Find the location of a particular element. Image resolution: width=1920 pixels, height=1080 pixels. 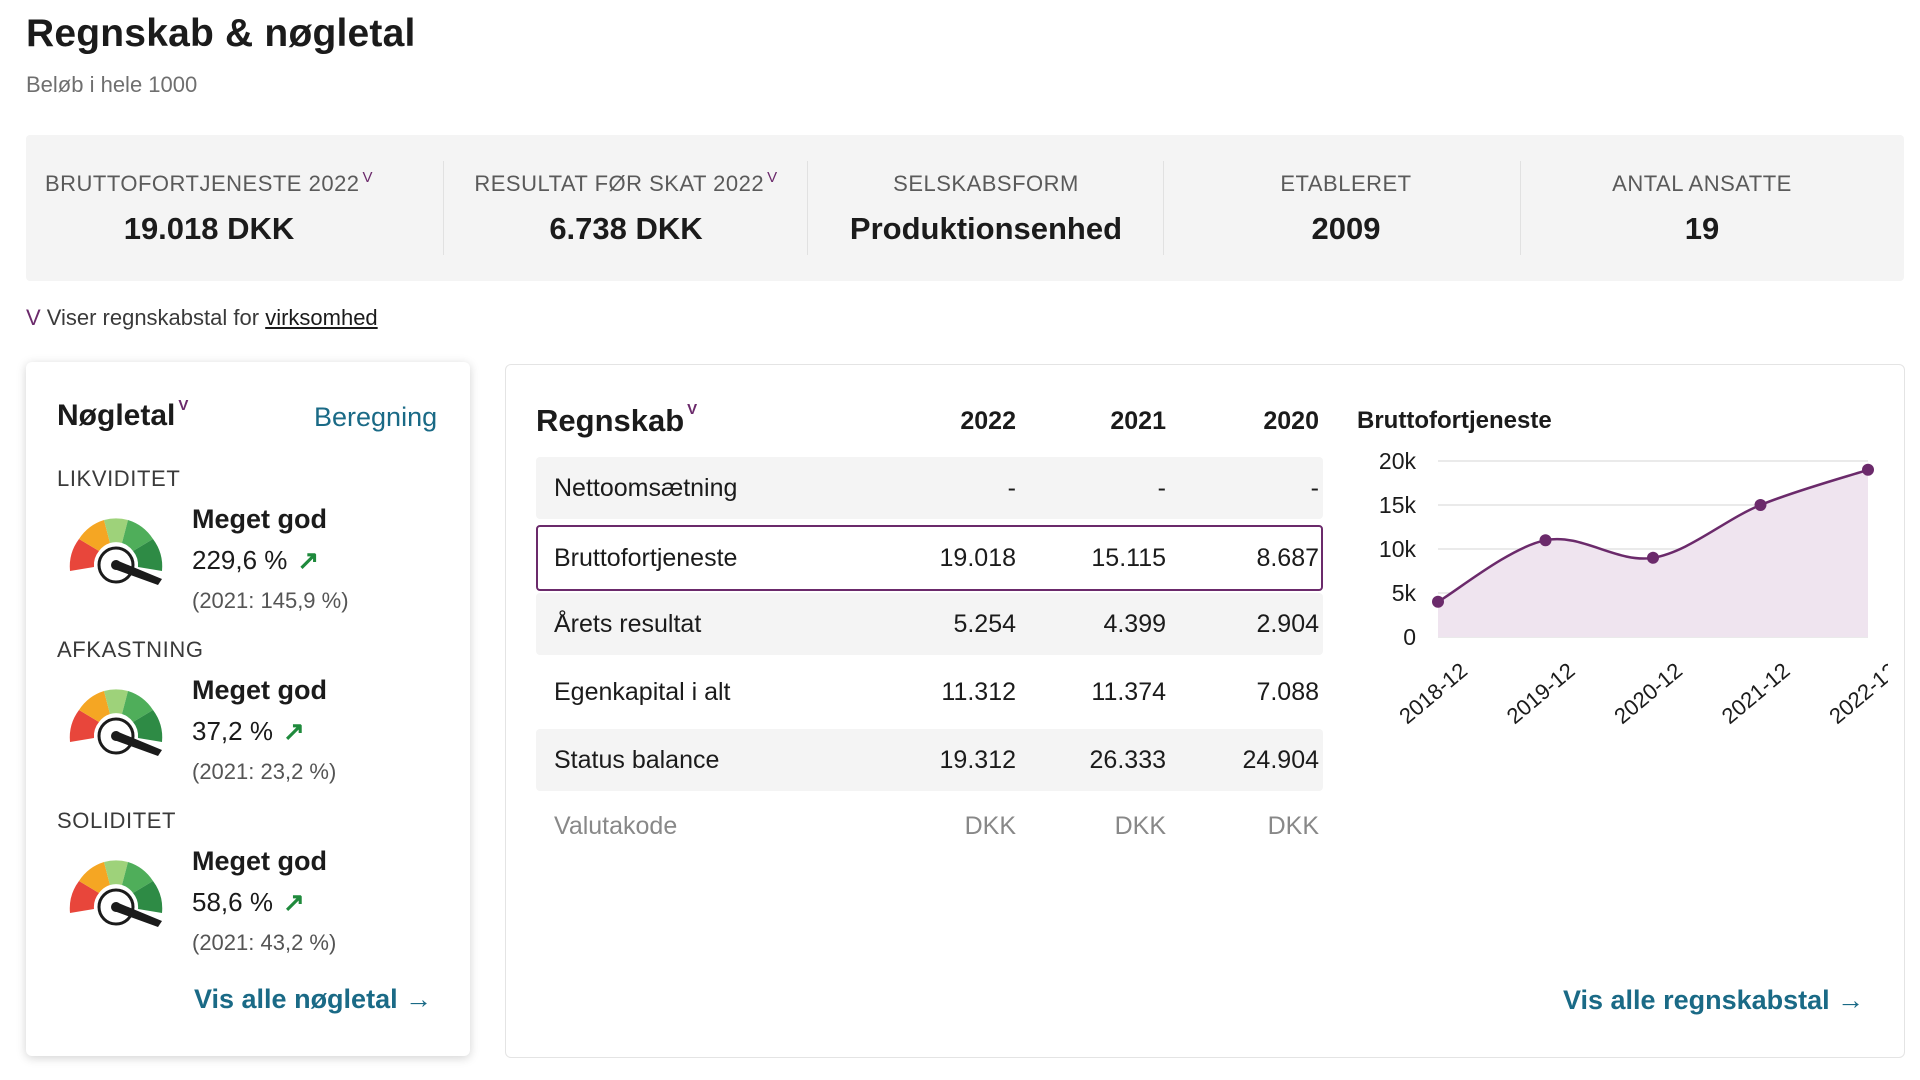

view-all-key-figures-link: Vis alle nøgletal → is located at coordinates (313, 999).